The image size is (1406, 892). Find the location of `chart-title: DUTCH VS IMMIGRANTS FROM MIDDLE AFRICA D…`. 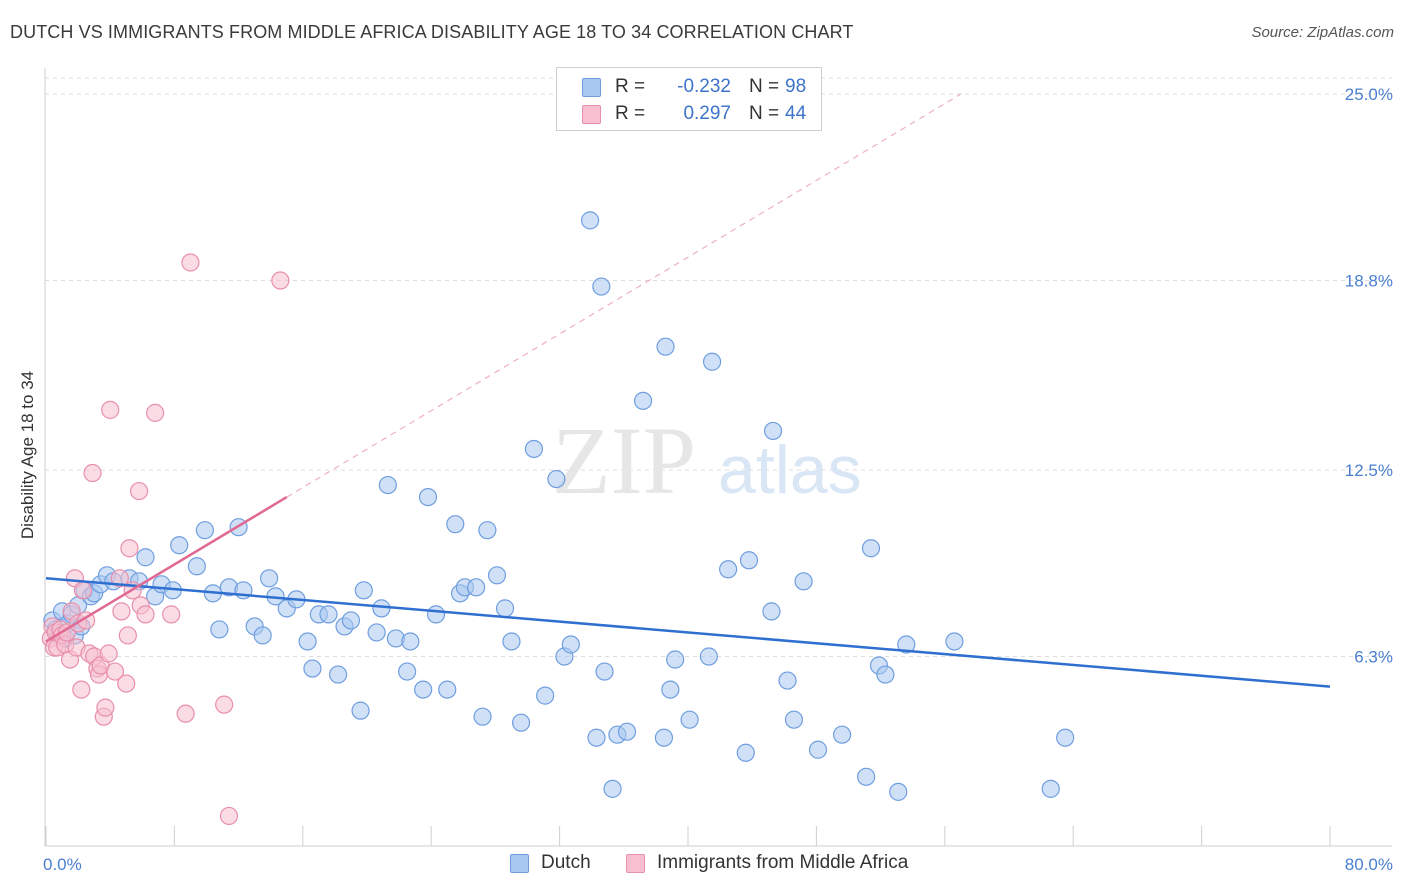

chart-title: DUTCH VS IMMIGRANTS FROM MIDDLE AFRICA D… is located at coordinates (432, 32).